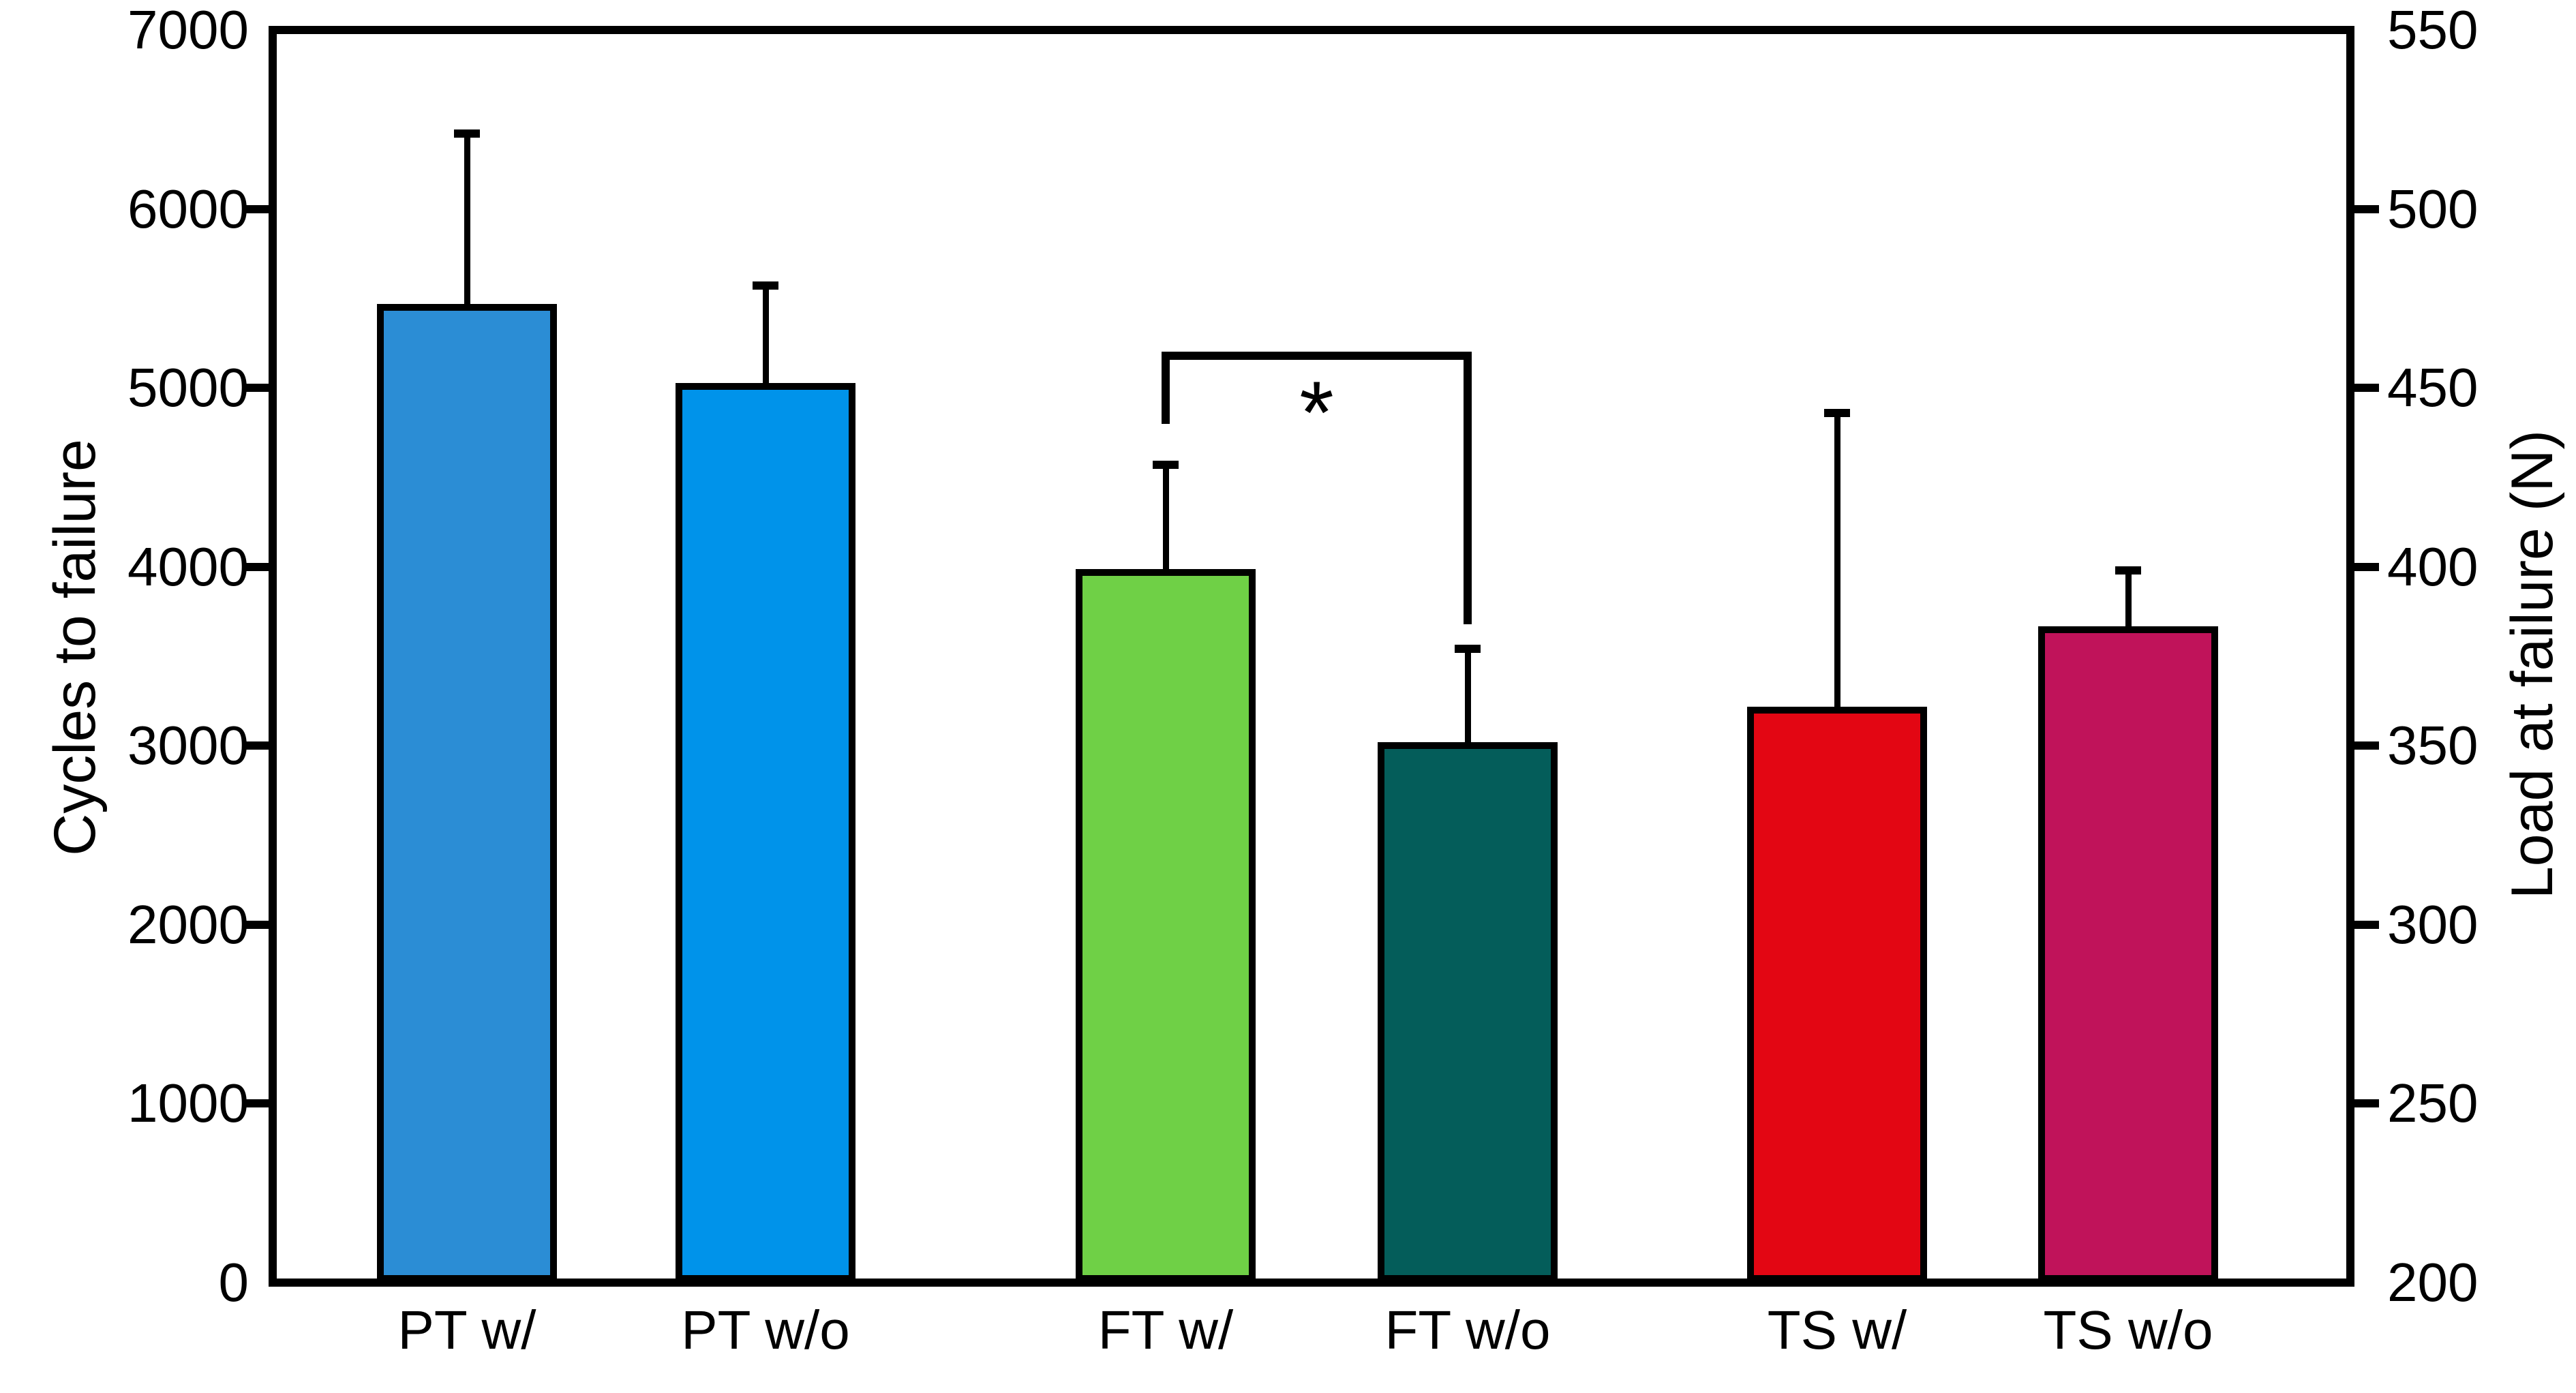 The width and height of the screenshot is (2576, 1393). I want to click on significance-bracket-left-drop, so click(1166, 389).